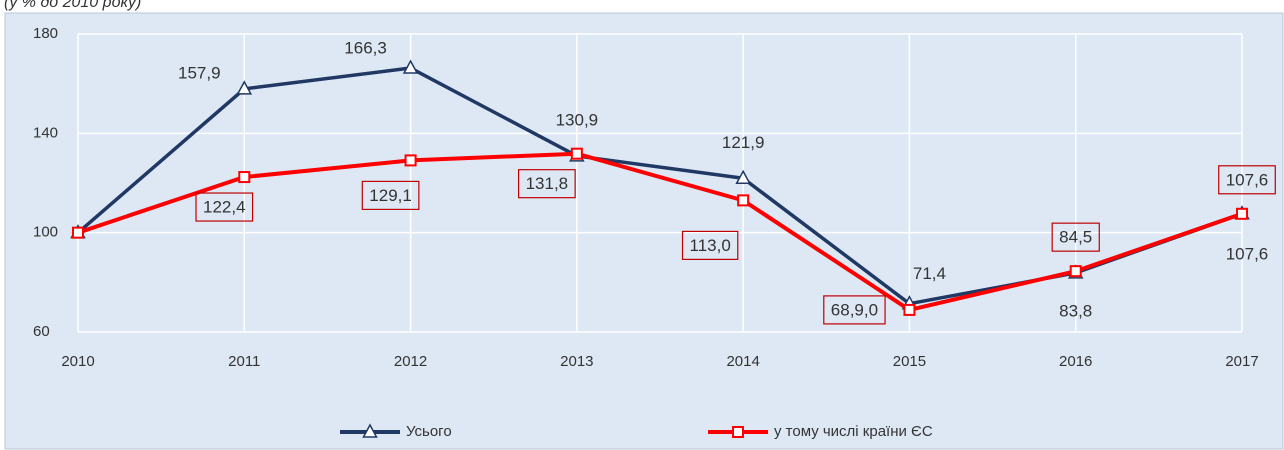 The width and height of the screenshot is (1284, 450). I want to click on y-tick-label: 60, so click(41, 331).